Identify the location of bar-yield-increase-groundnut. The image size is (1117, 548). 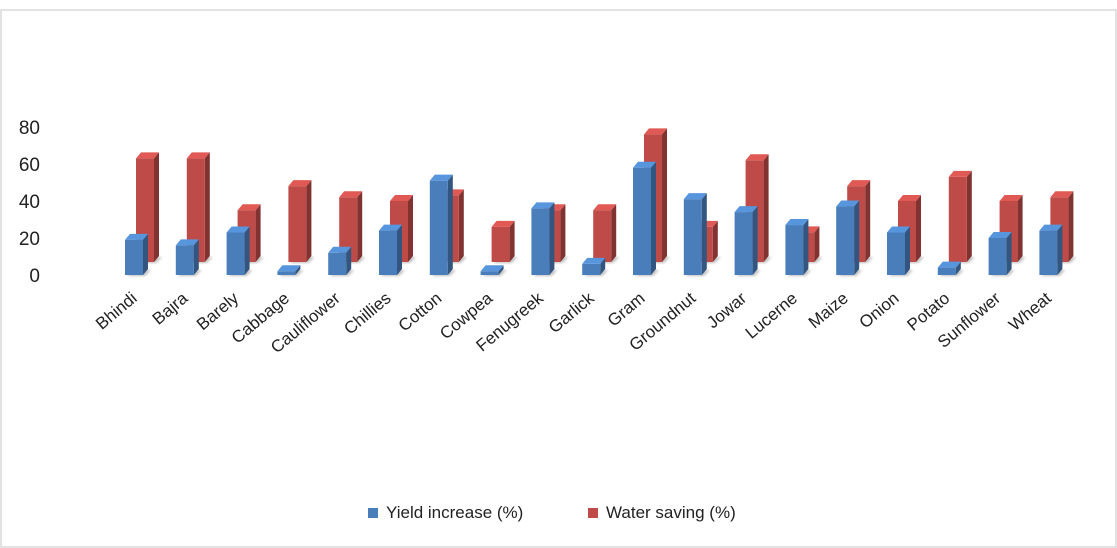
(696, 234).